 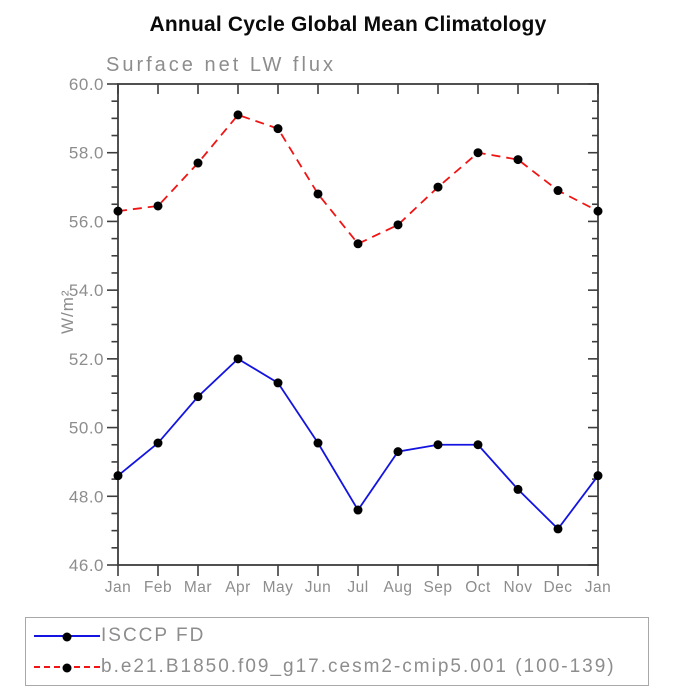 What do you see at coordinates (437, 587) in the screenshot?
I see `x-tick-label: Sep` at bounding box center [437, 587].